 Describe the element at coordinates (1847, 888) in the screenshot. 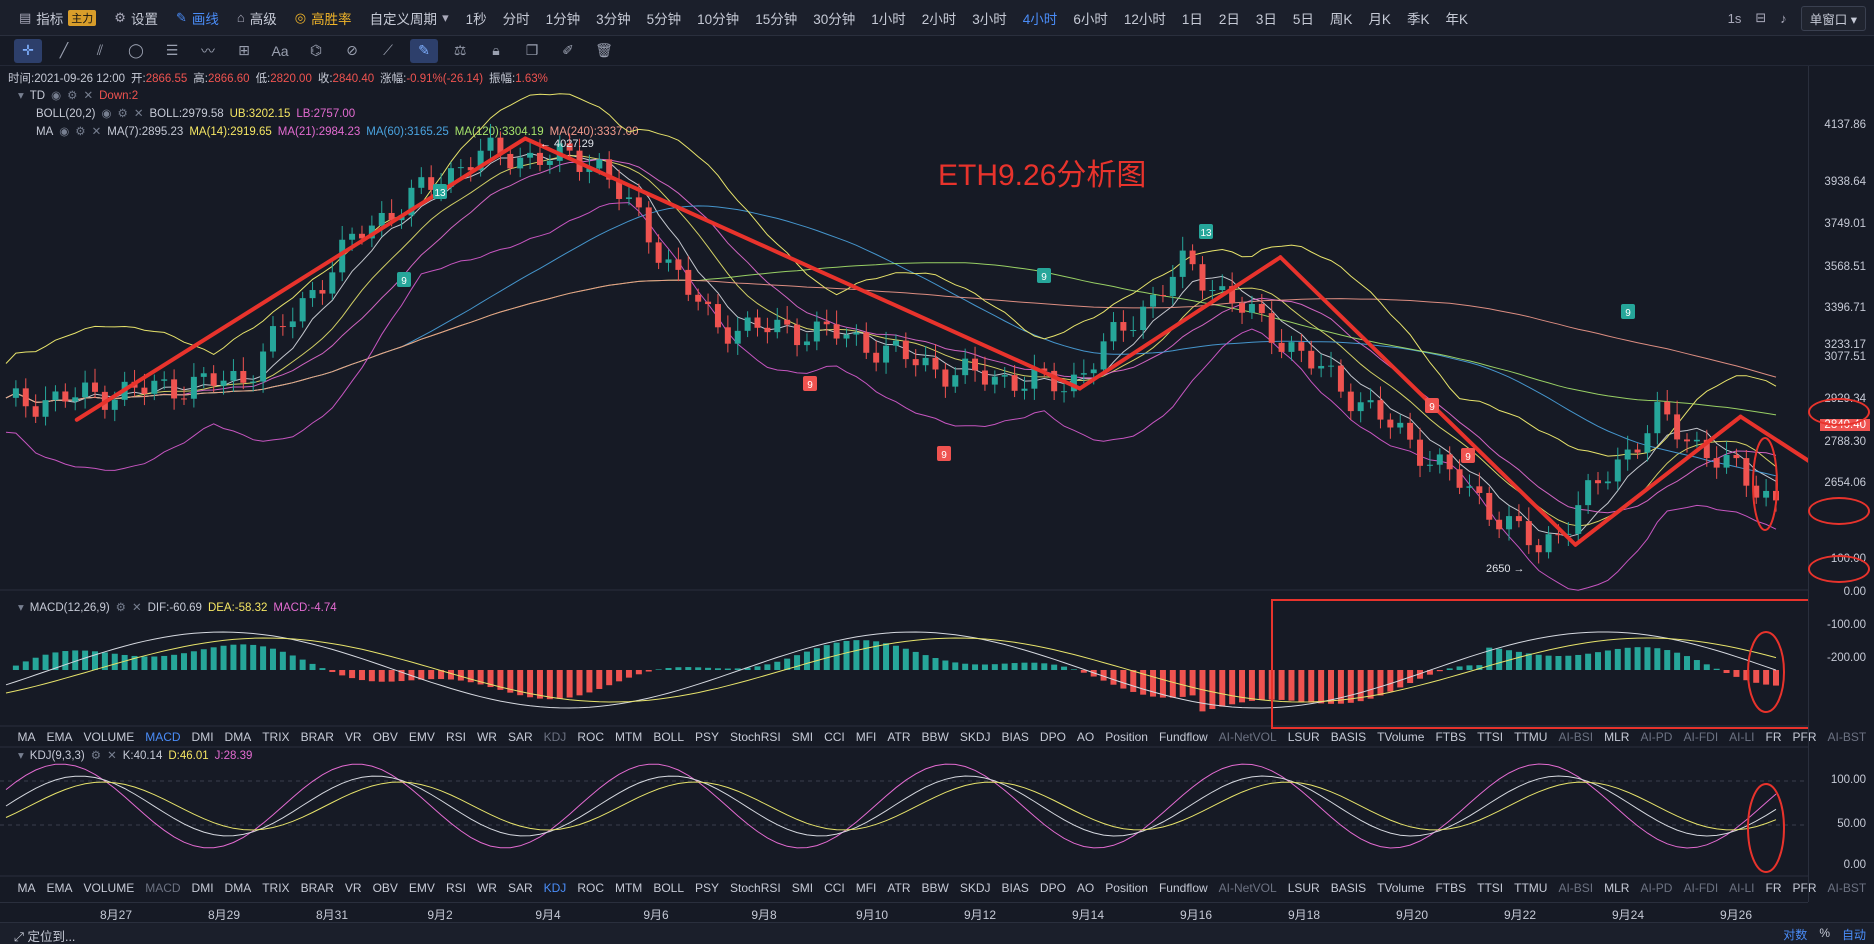

I see `indicator-tab-ai-bst: AI-BST` at that location.